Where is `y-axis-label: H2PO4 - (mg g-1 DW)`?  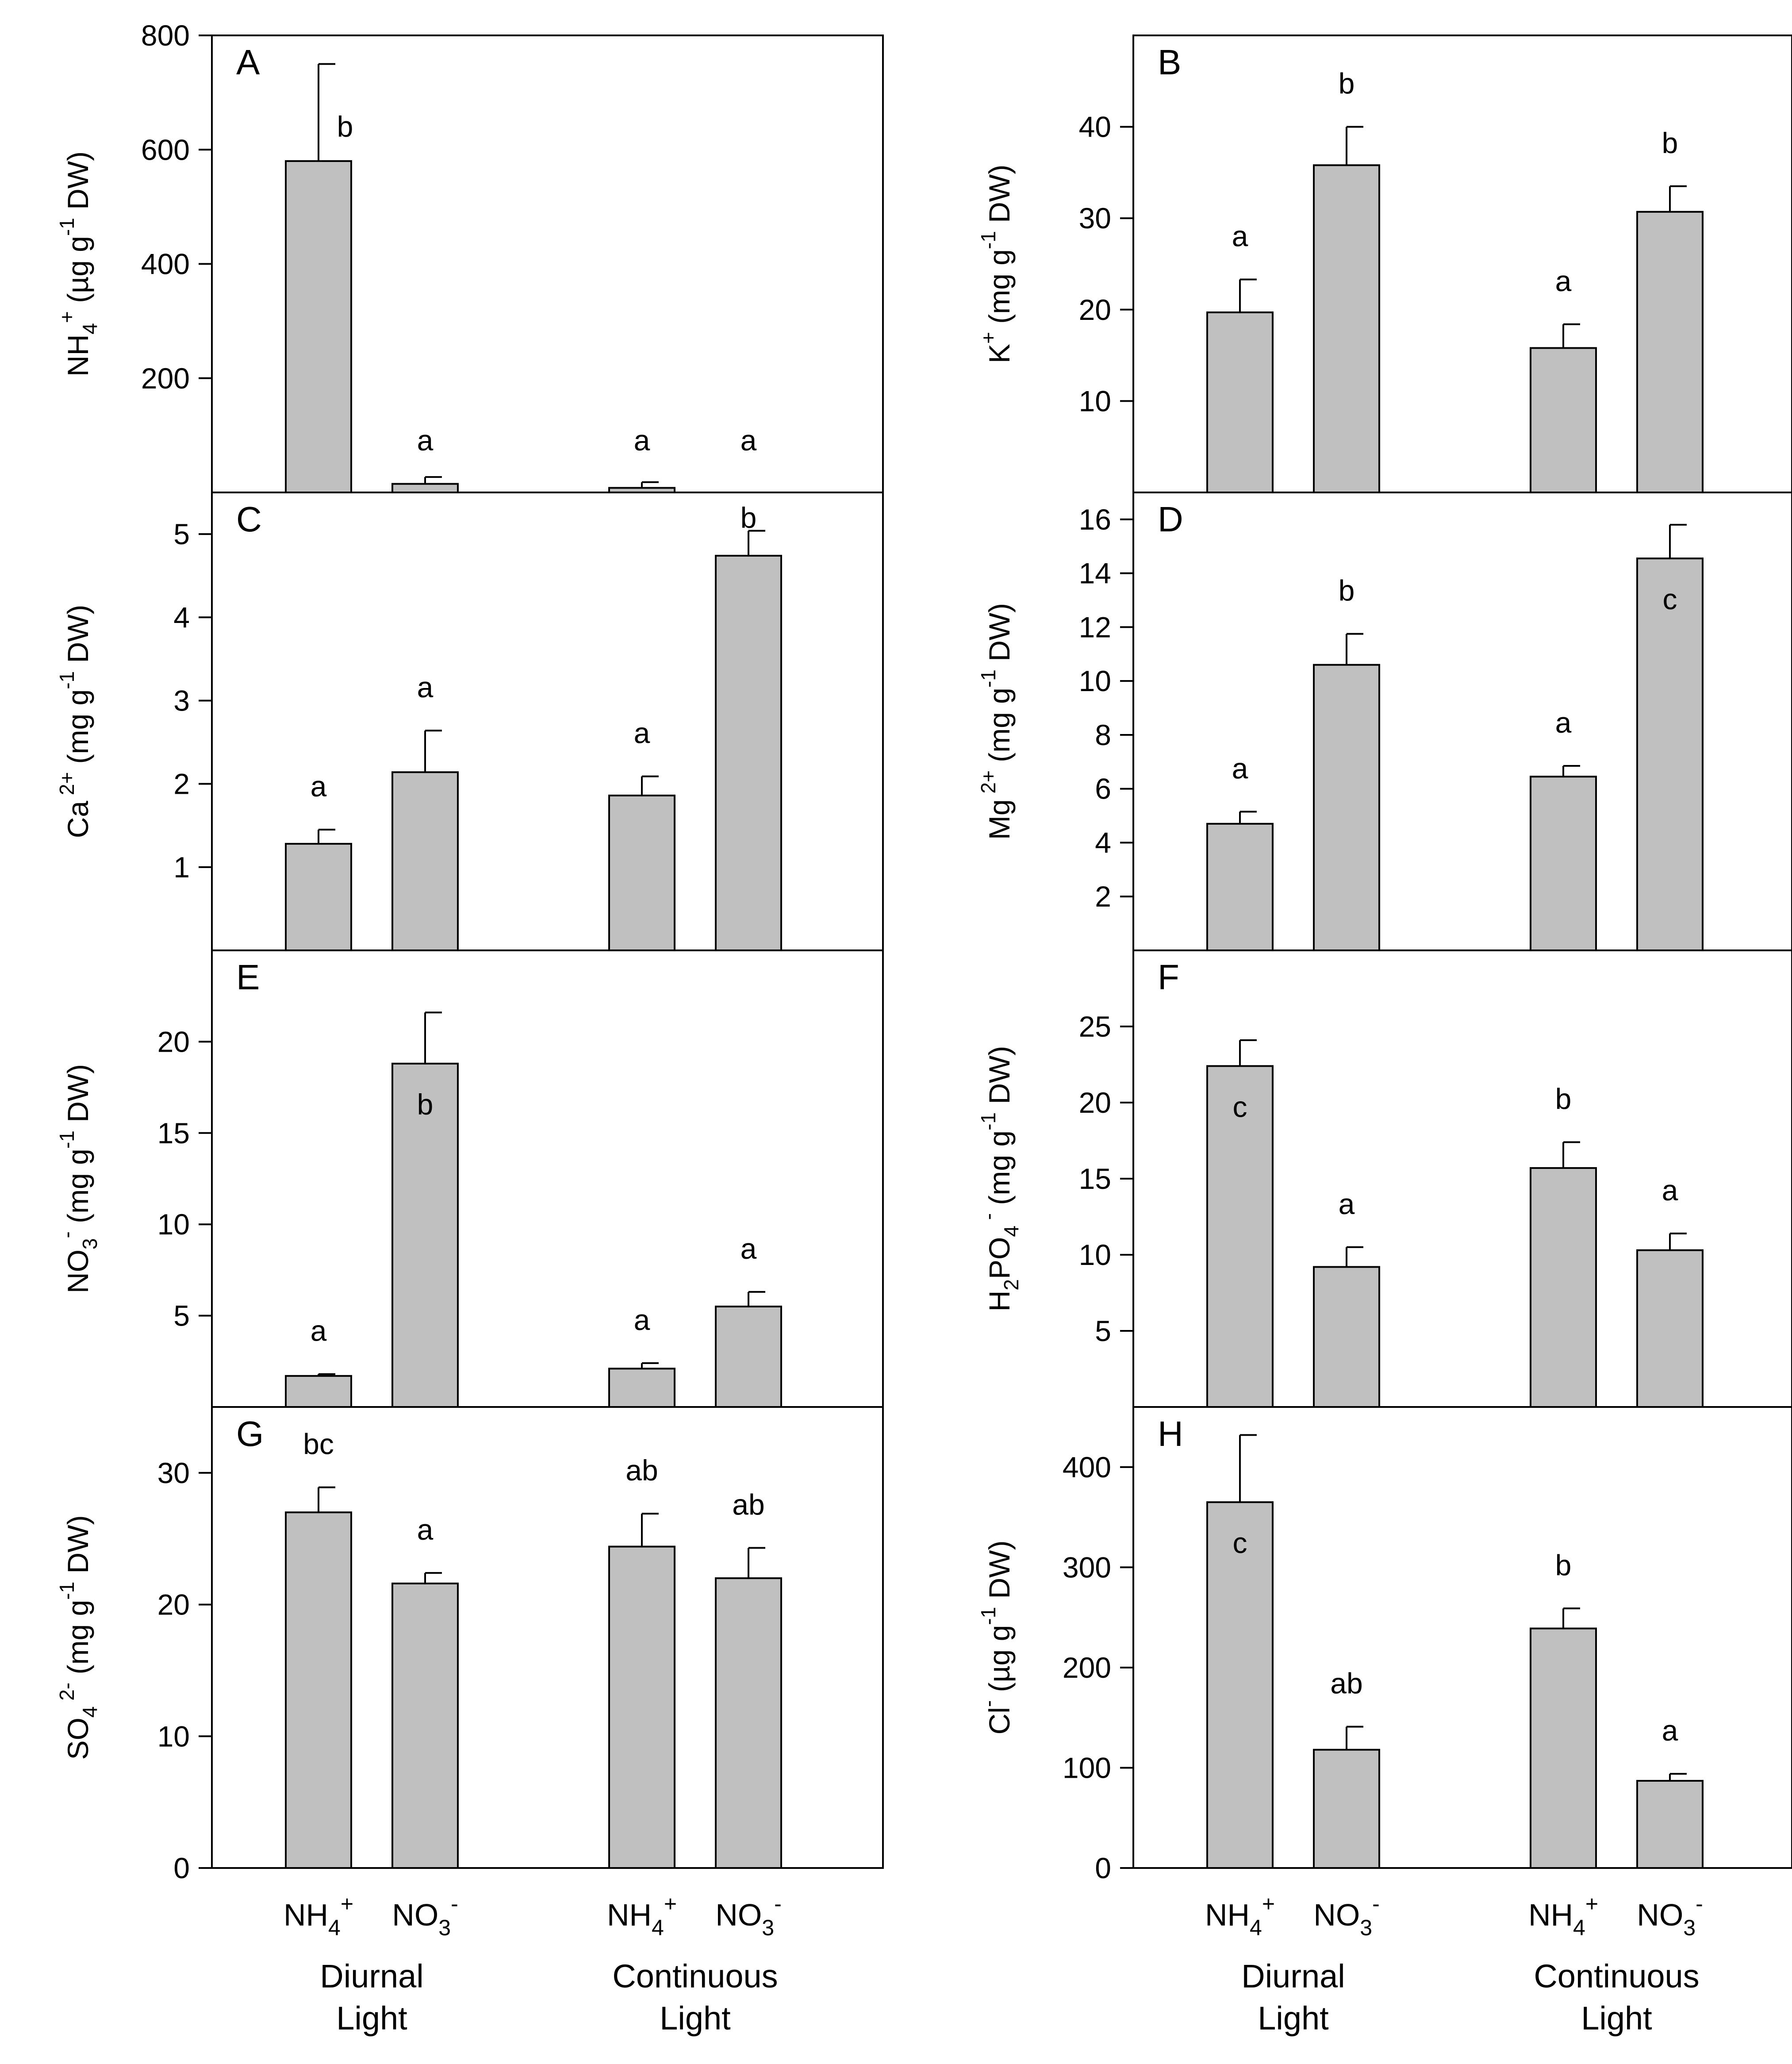 y-axis-label: H2PO4 - (mg g-1 DW) is located at coordinates (1000, 1179).